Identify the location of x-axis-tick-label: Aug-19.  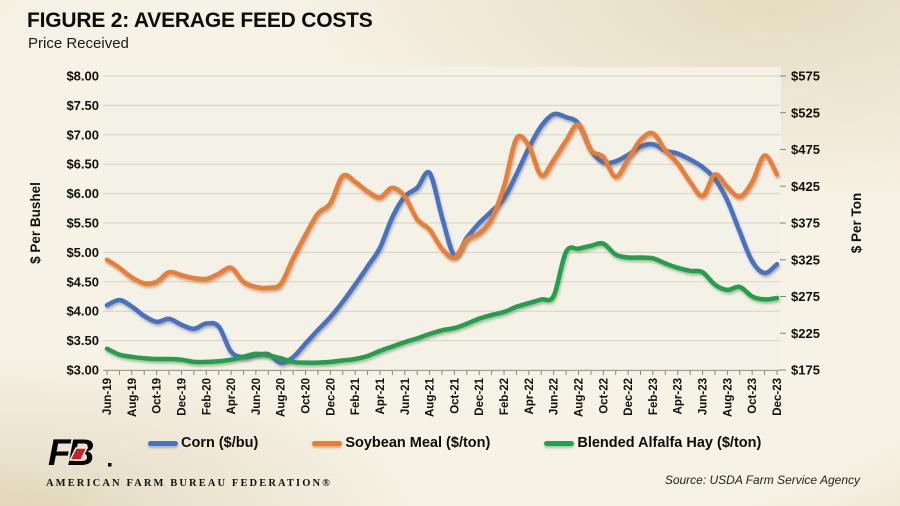
(133, 397).